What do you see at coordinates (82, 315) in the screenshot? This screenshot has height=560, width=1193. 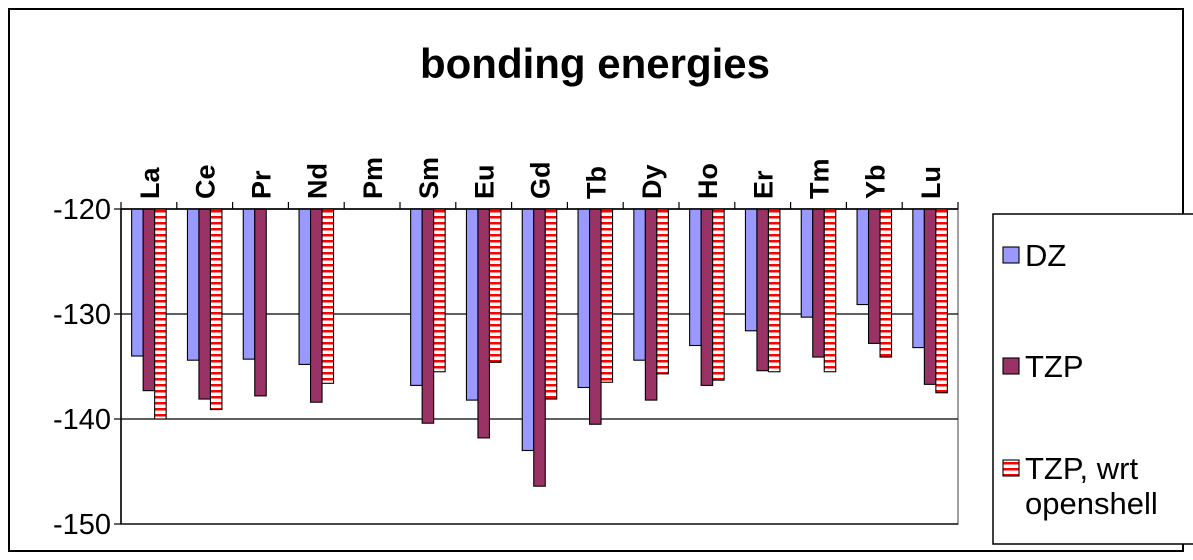 I see `y-tick-label: -130` at bounding box center [82, 315].